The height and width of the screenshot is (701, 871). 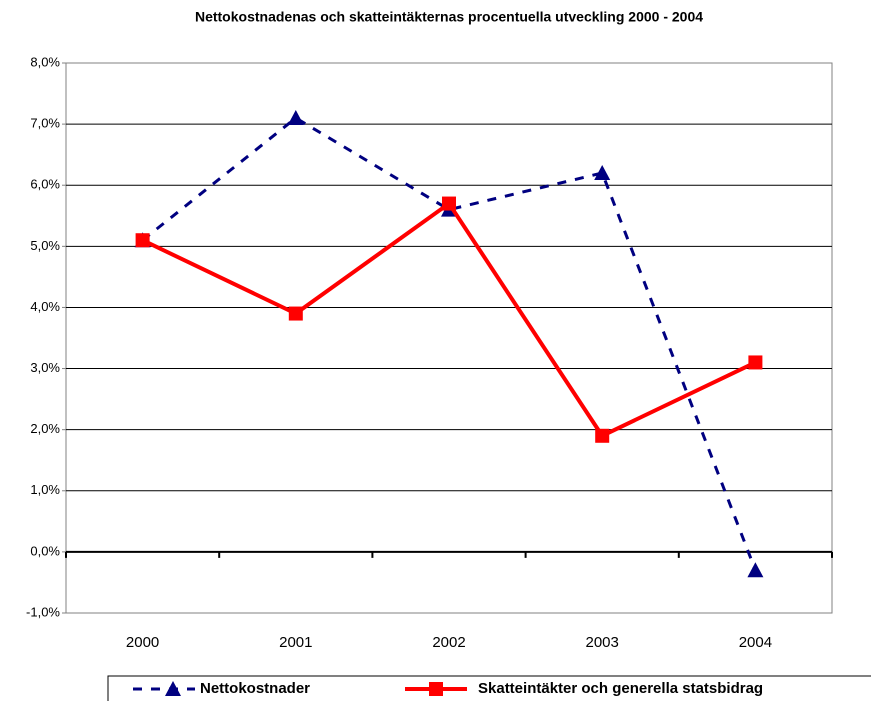 I want to click on y-tick-label: -1,0%, so click(x=43, y=611).